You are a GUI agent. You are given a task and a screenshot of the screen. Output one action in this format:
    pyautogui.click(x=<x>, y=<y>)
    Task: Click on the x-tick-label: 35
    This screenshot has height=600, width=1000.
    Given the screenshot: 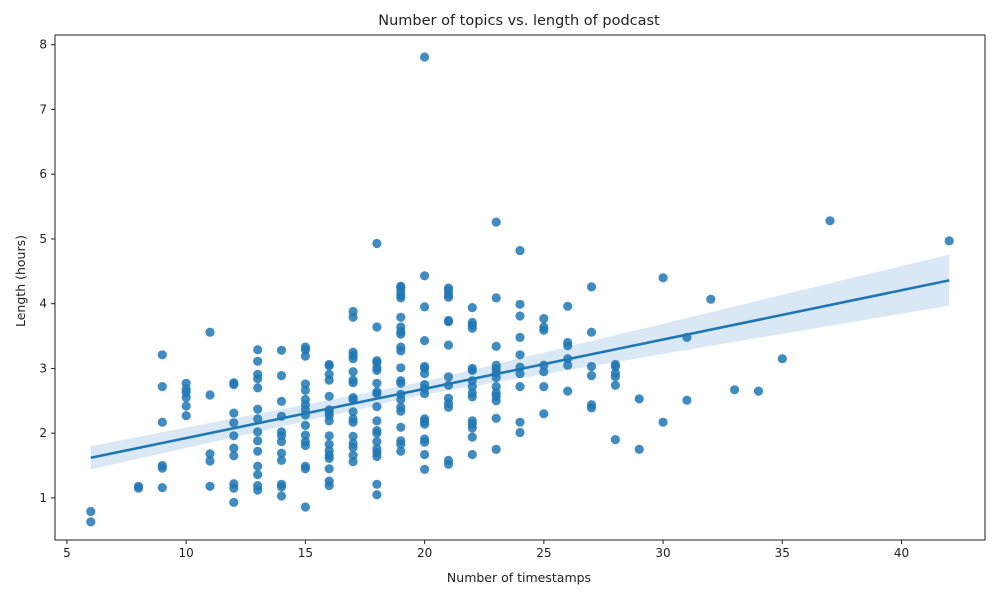 What is the action you would take?
    pyautogui.click(x=782, y=553)
    